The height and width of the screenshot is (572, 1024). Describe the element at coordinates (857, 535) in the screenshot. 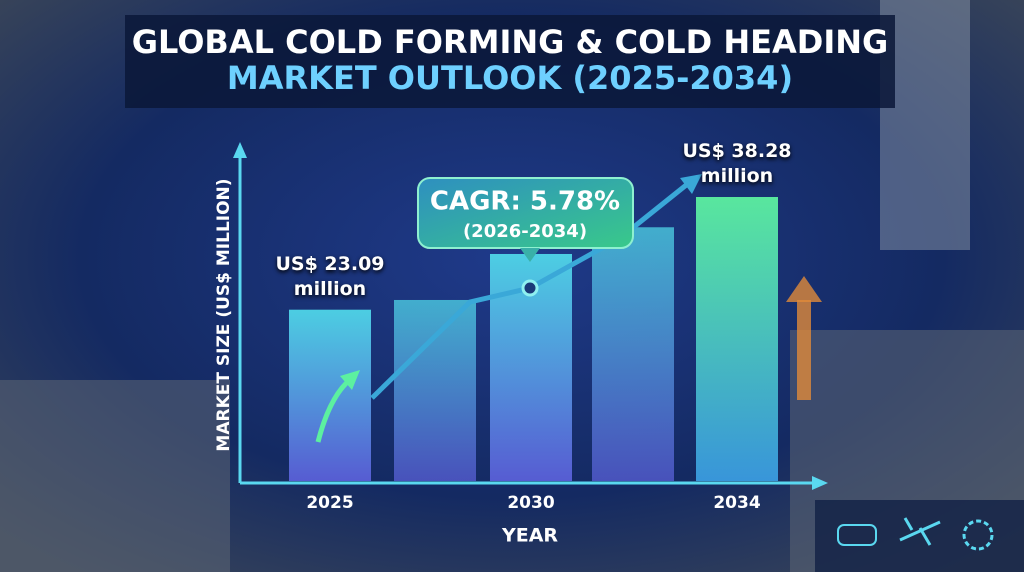

I see `car-icon` at that location.